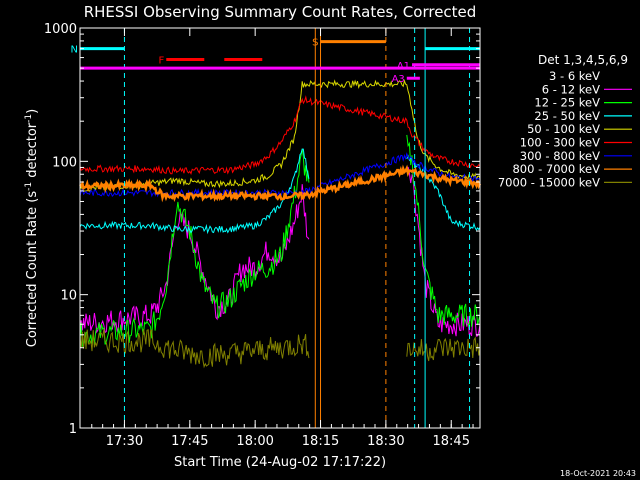 The image size is (640, 480). Describe the element at coordinates (32, 111) in the screenshot. I see `y-axis-label-suffix: )` at that location.